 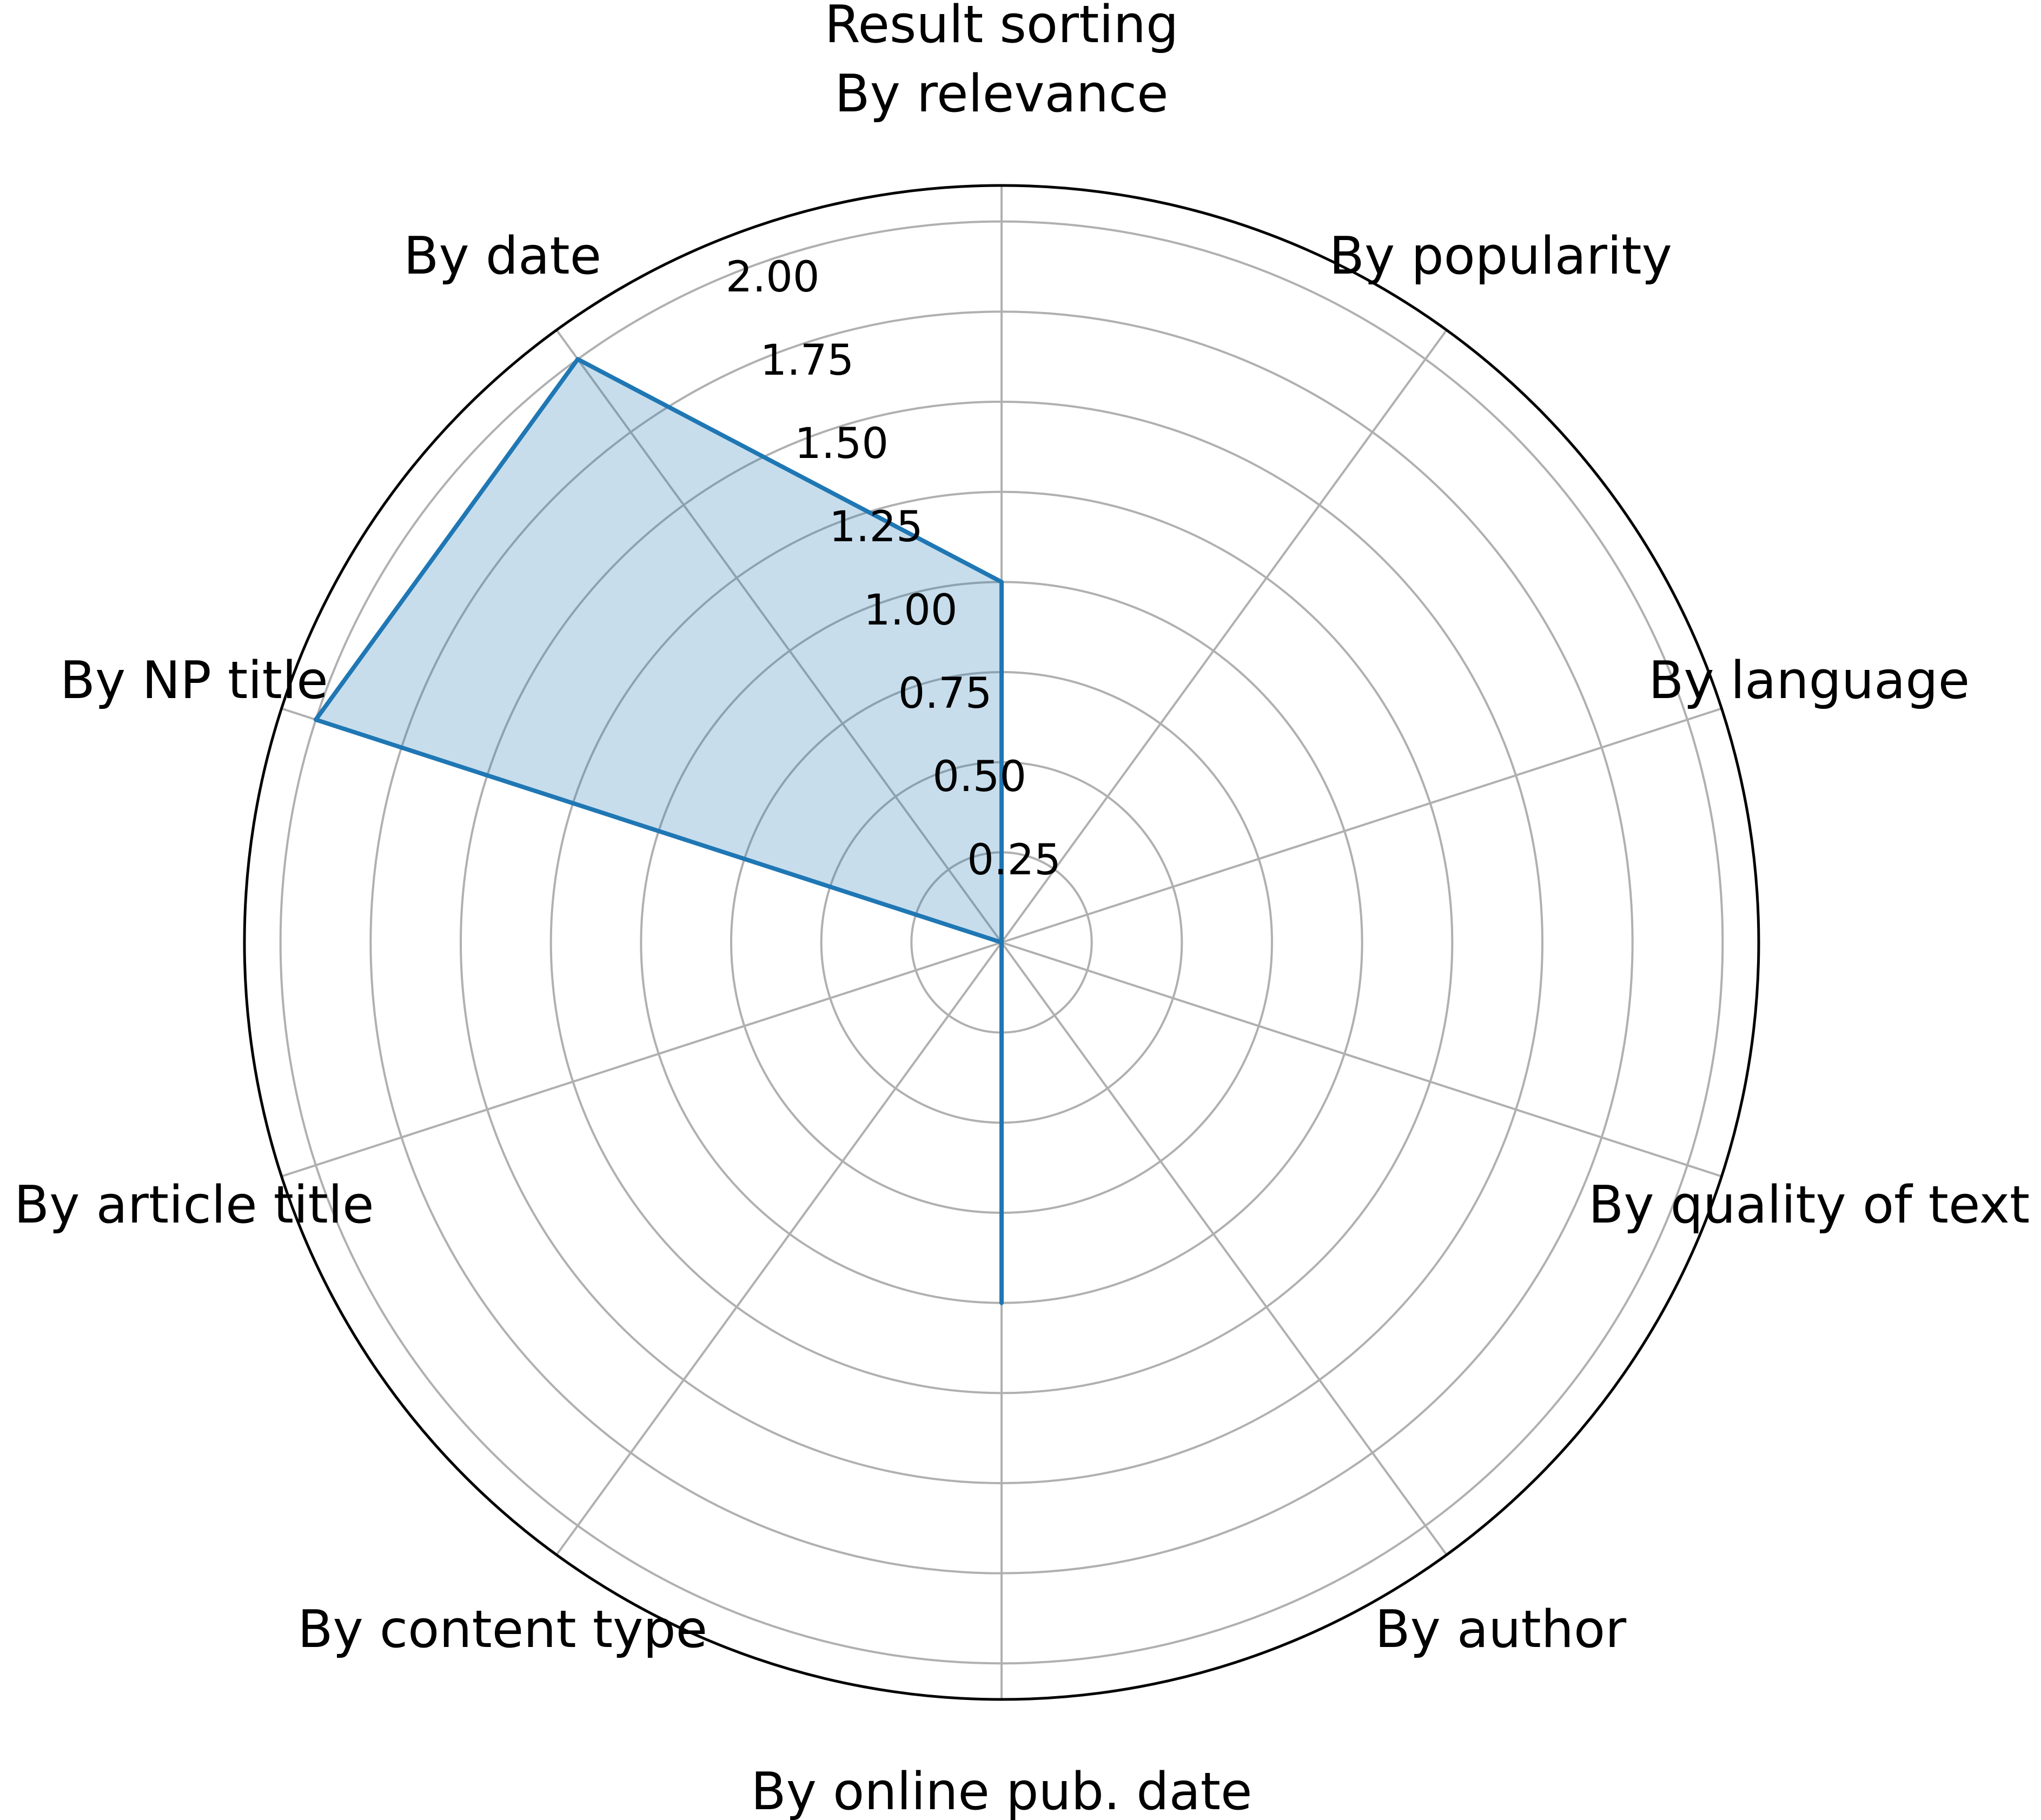 I want to click on r-tick-label-5: 1.50, so click(x=841, y=444).